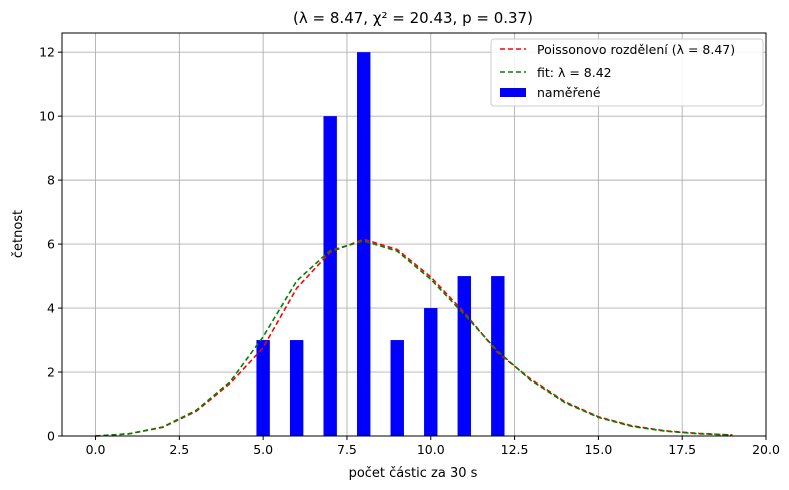 This screenshot has height=490, width=789. Describe the element at coordinates (179, 449) in the screenshot. I see `x-tick-label-1: 2.5` at that location.